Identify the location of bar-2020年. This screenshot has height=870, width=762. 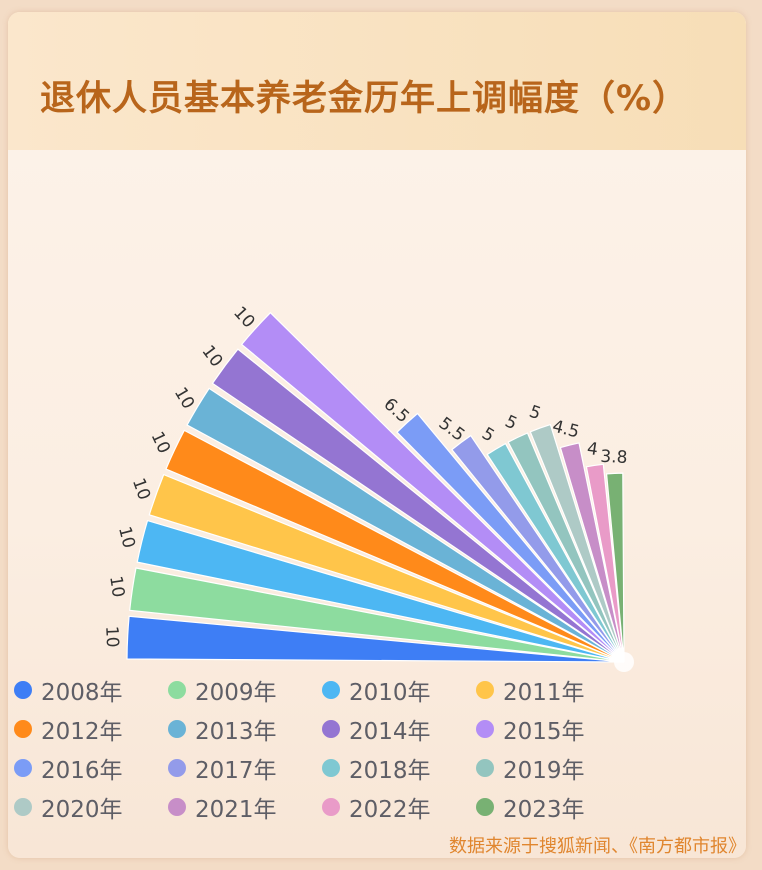
(577, 543).